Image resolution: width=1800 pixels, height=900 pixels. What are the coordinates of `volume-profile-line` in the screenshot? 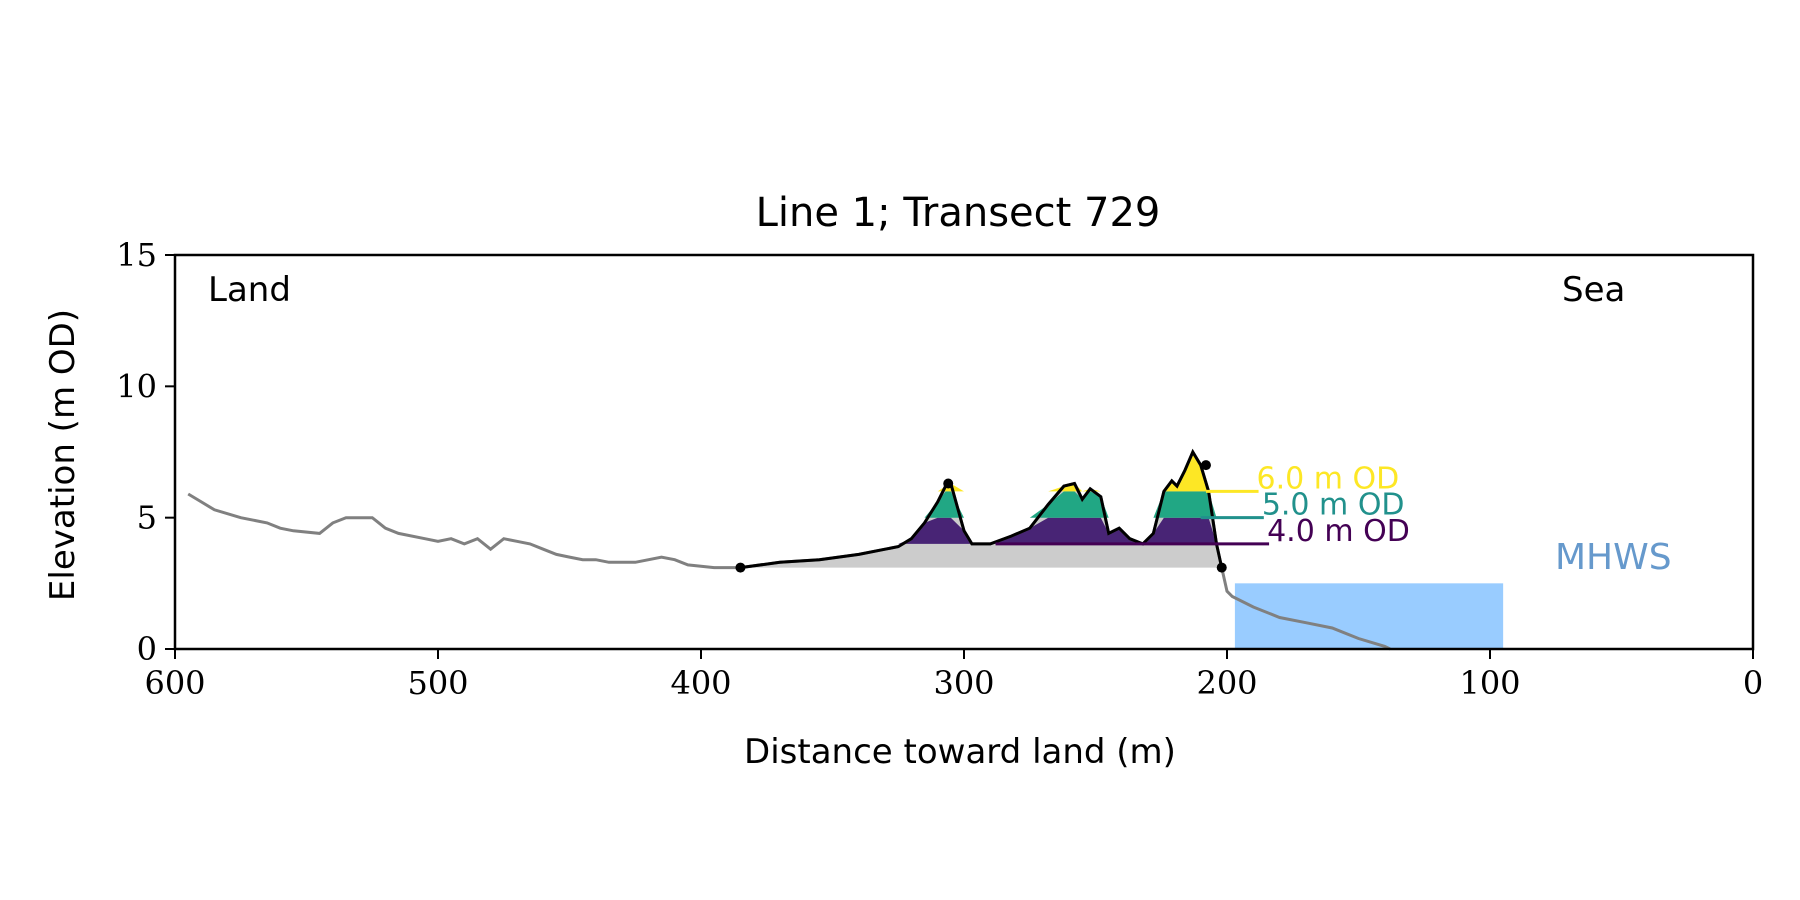 It's located at (982, 509).